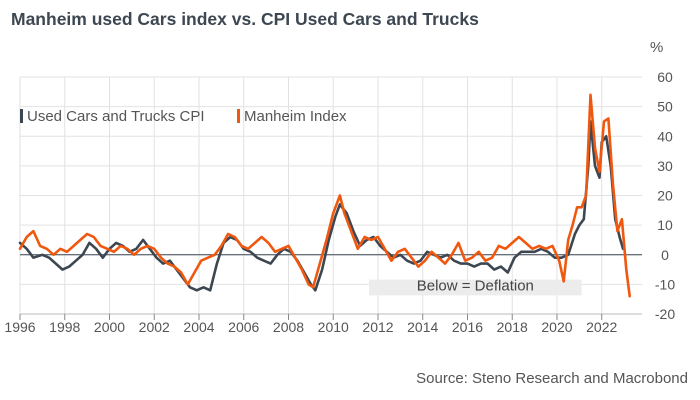 Image resolution: width=700 pixels, height=400 pixels. I want to click on x-tick-label: 2020, so click(556, 327).